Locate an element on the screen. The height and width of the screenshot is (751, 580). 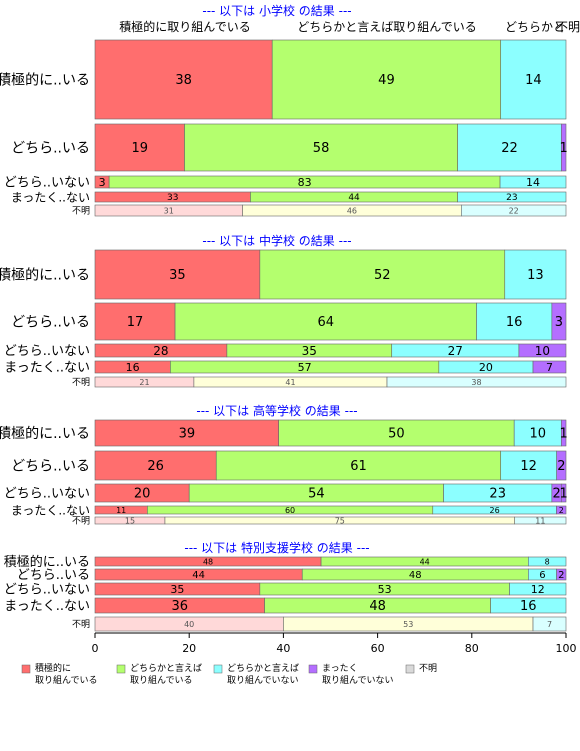
data-label: 23 is located at coordinates (497, 494).